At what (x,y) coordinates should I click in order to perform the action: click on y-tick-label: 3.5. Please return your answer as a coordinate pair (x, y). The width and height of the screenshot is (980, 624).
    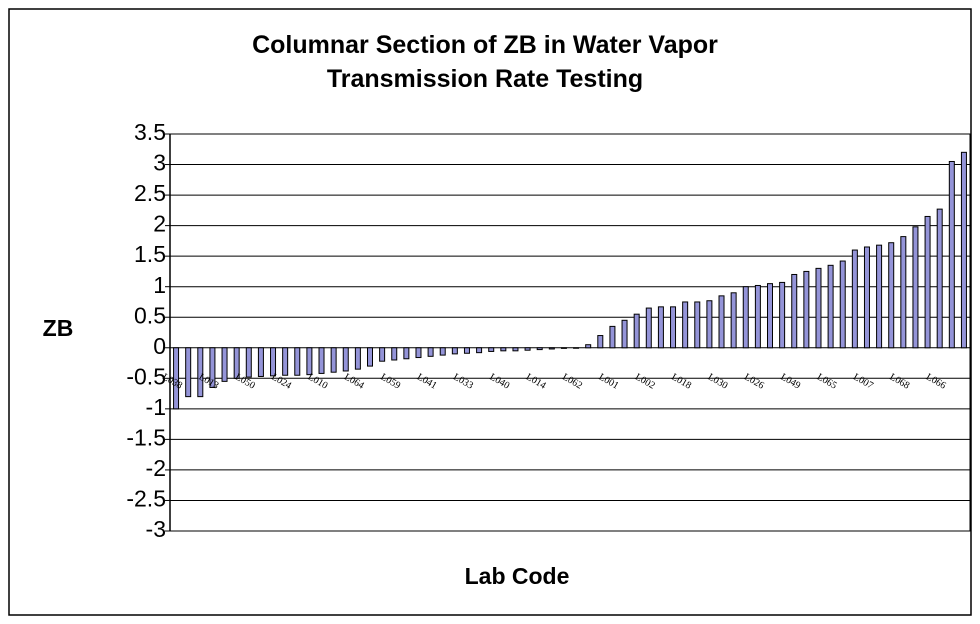
    Looking at the image, I should click on (150, 132).